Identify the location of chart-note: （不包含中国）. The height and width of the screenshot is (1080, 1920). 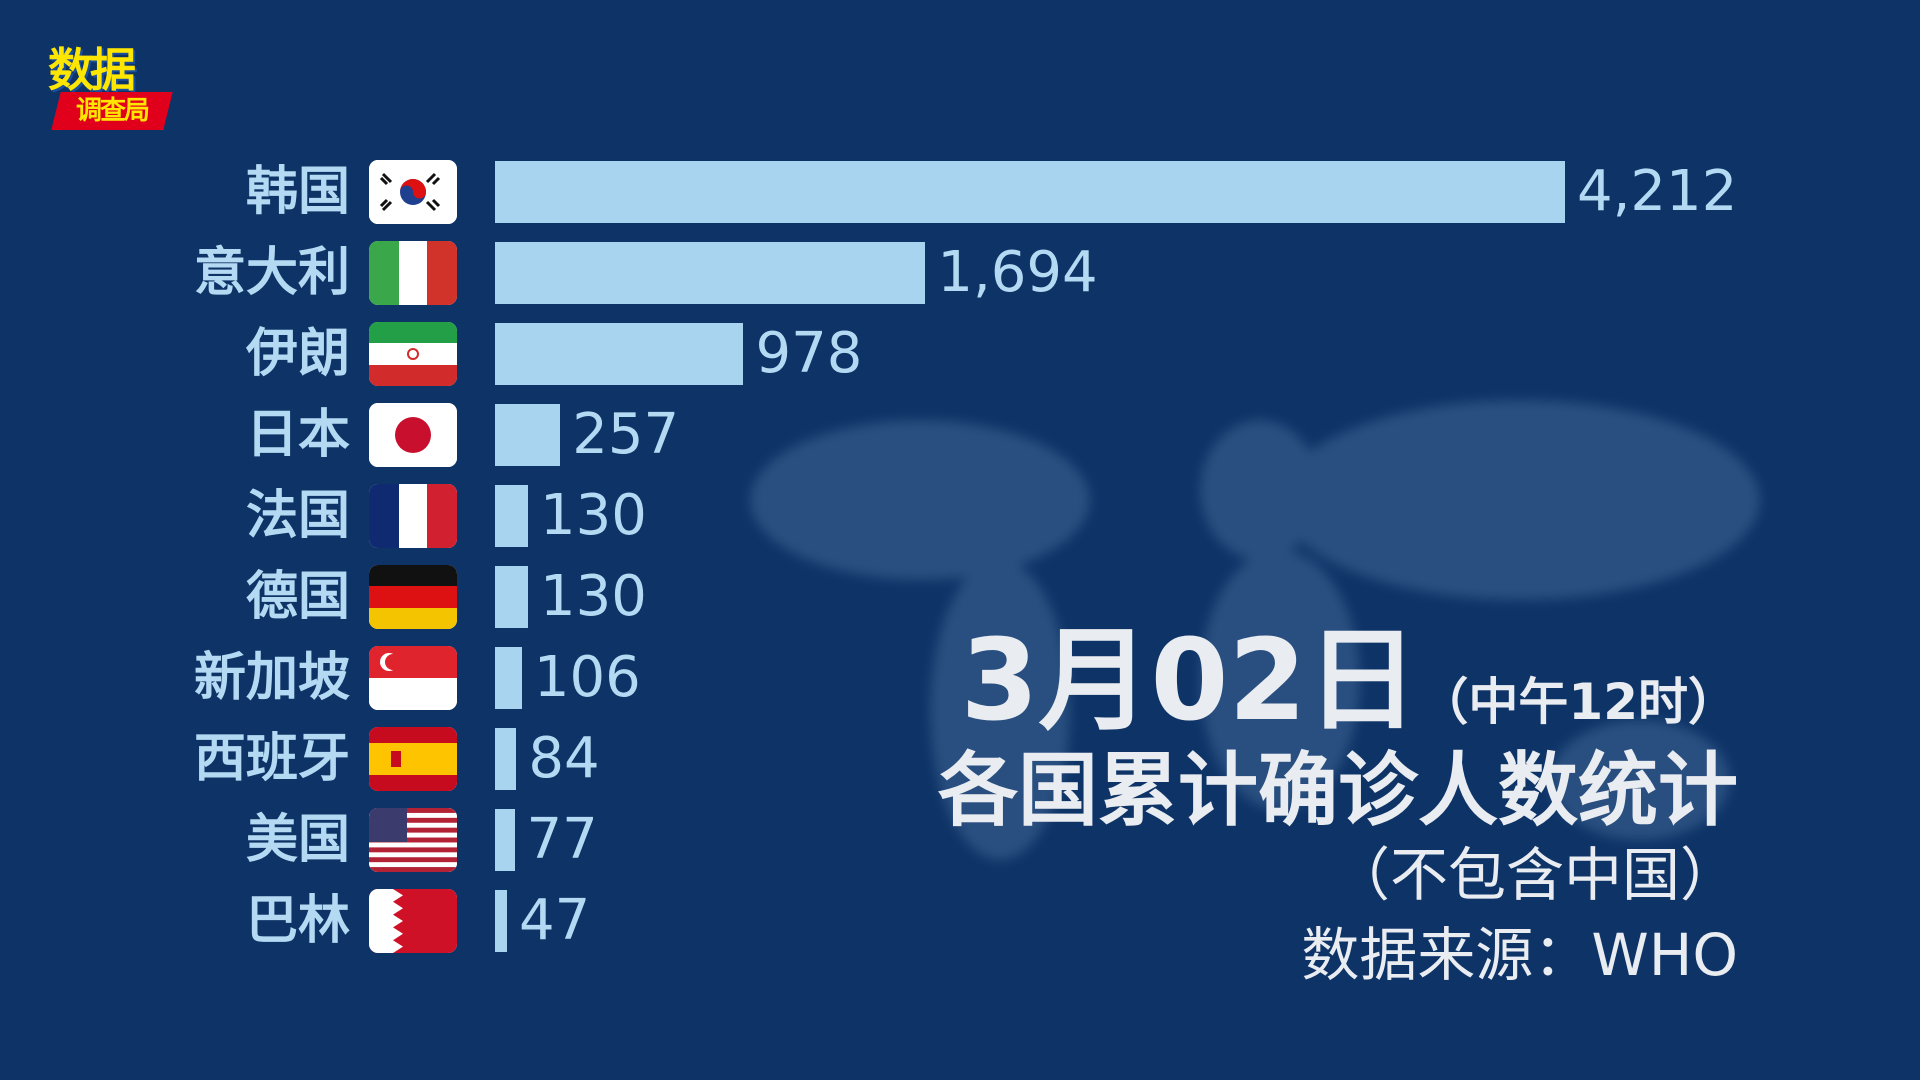
(1534, 875).